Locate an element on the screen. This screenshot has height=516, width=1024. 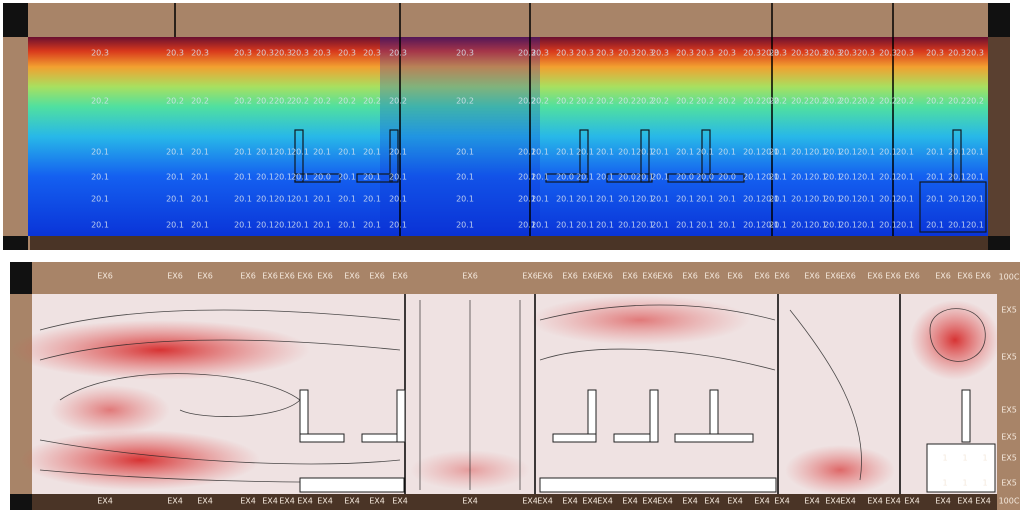
box-label: 1 is located at coordinates (984, 483).